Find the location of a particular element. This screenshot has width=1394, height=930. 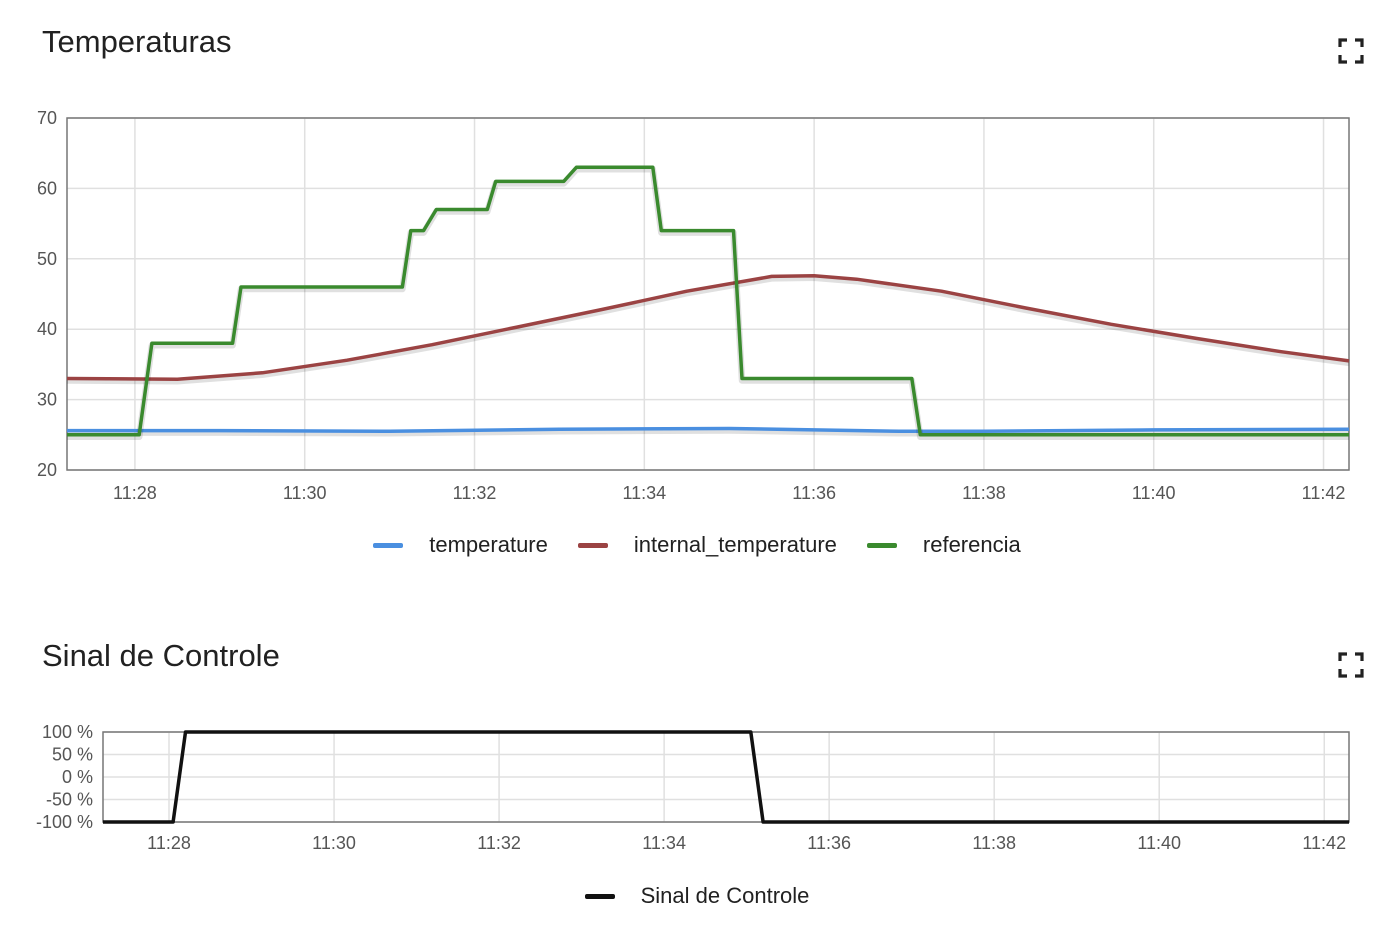

series-line-sinal-de-controle is located at coordinates (726, 777).